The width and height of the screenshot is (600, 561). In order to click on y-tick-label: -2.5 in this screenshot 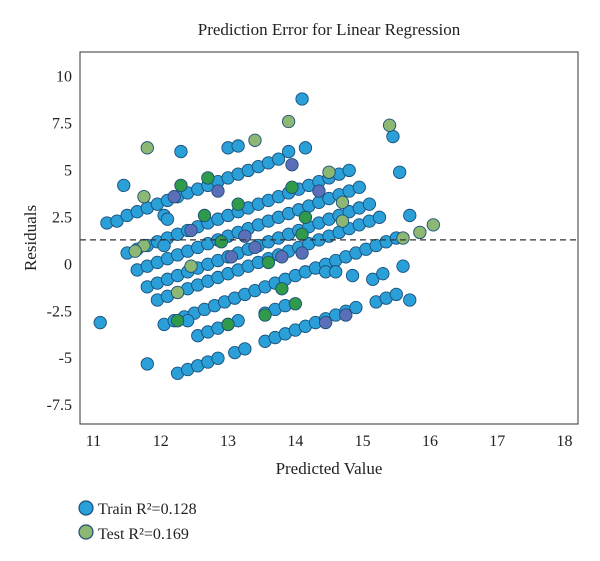, I will do `click(59, 311)`.